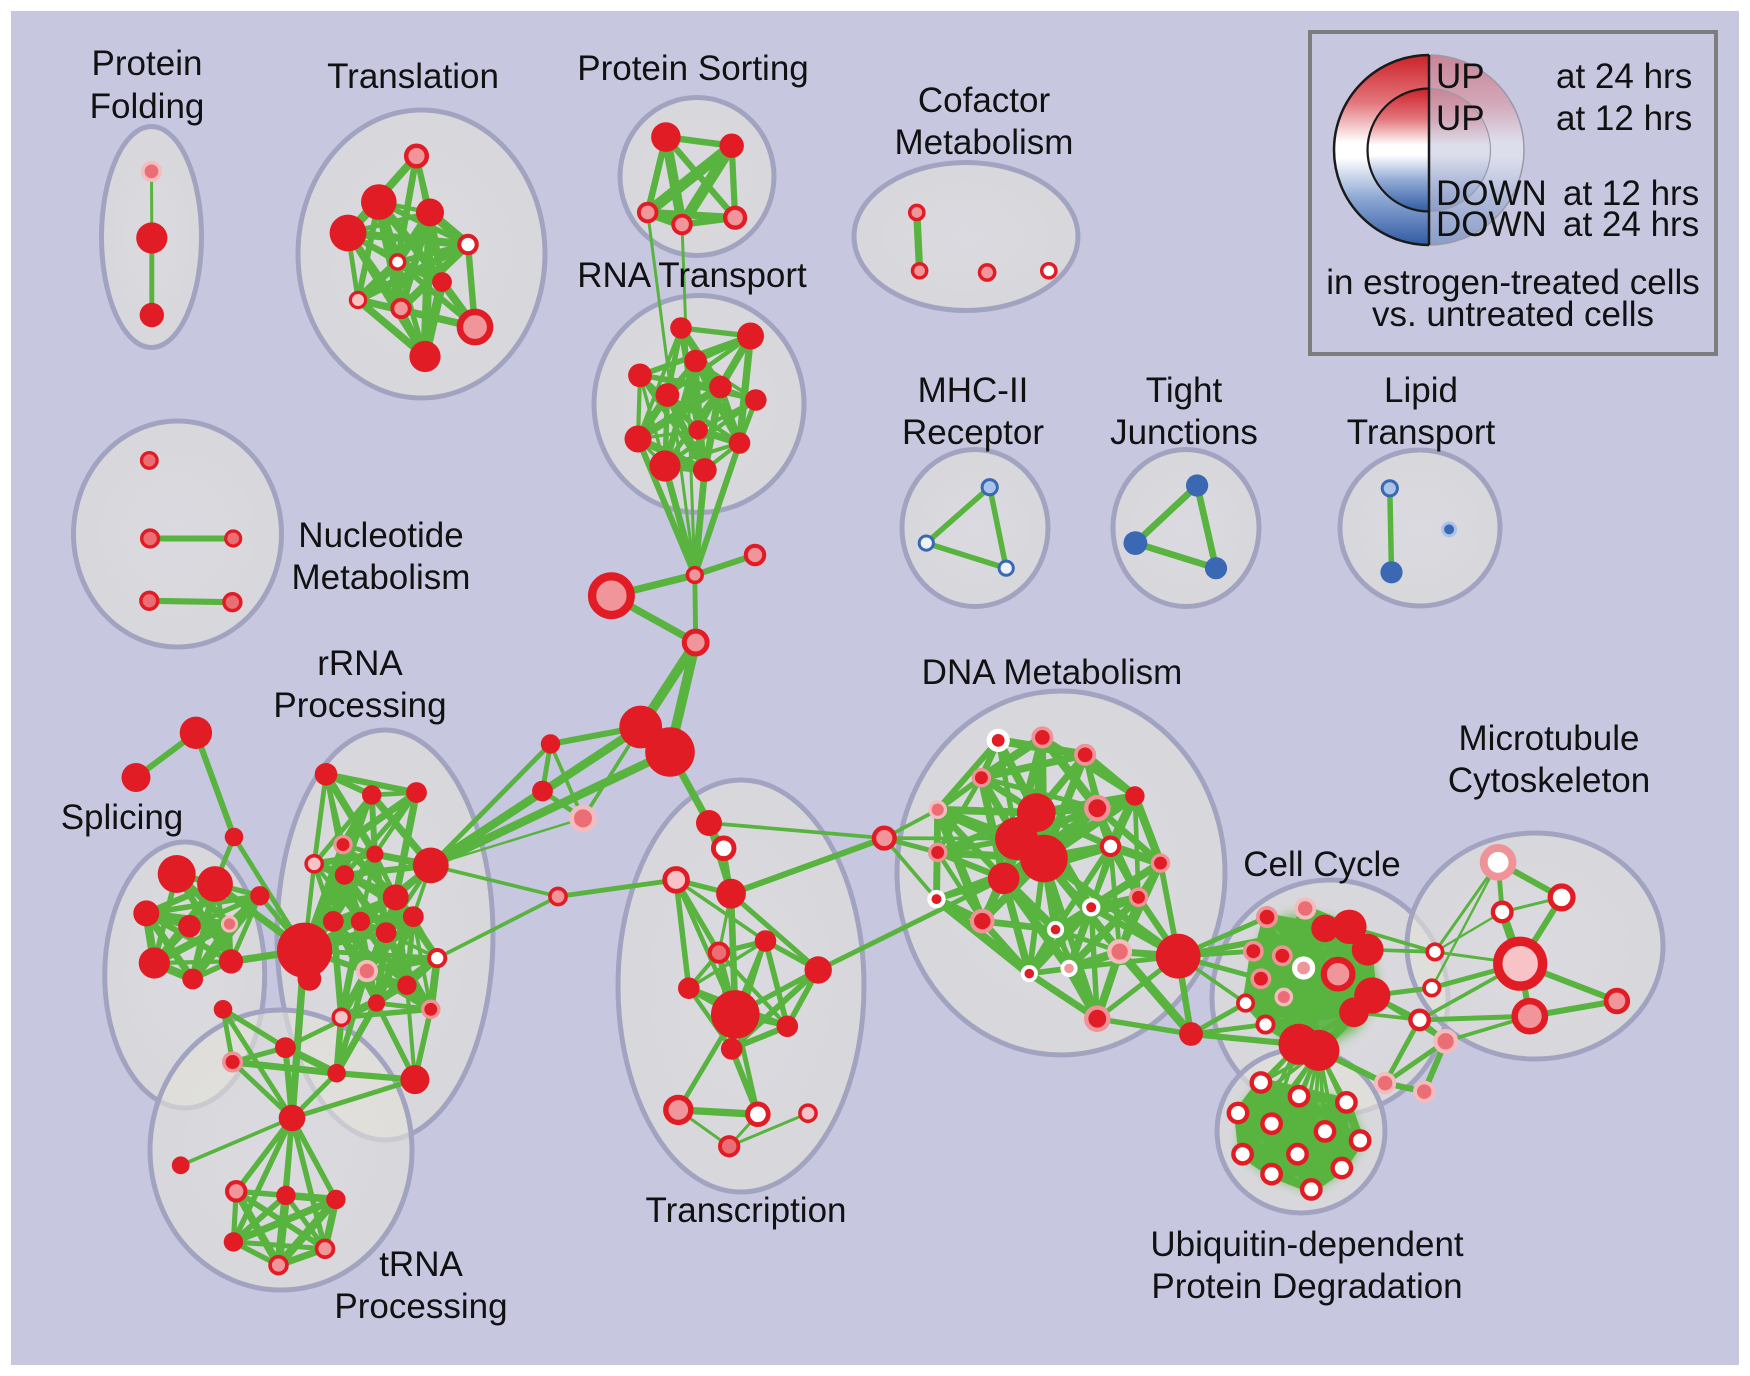 The width and height of the screenshot is (1750, 1376). Describe the element at coordinates (1322, 864) in the screenshot. I see `svg-text: Cell Cycle` at that location.